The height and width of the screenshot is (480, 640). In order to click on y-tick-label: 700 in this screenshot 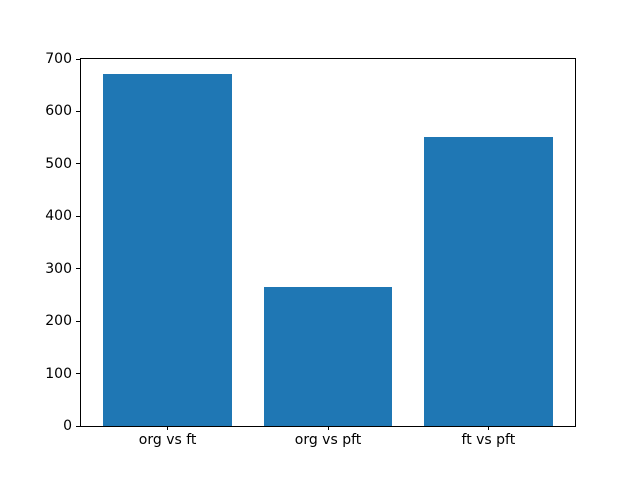, I will do `click(58, 59)`.